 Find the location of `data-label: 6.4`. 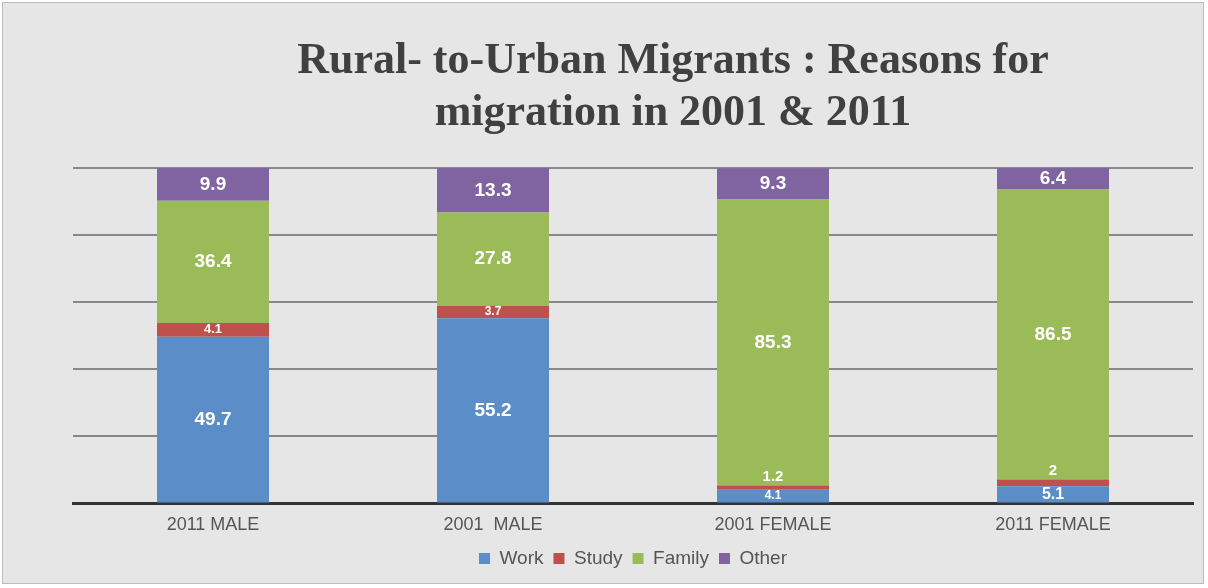

data-label: 6.4 is located at coordinates (1053, 177).